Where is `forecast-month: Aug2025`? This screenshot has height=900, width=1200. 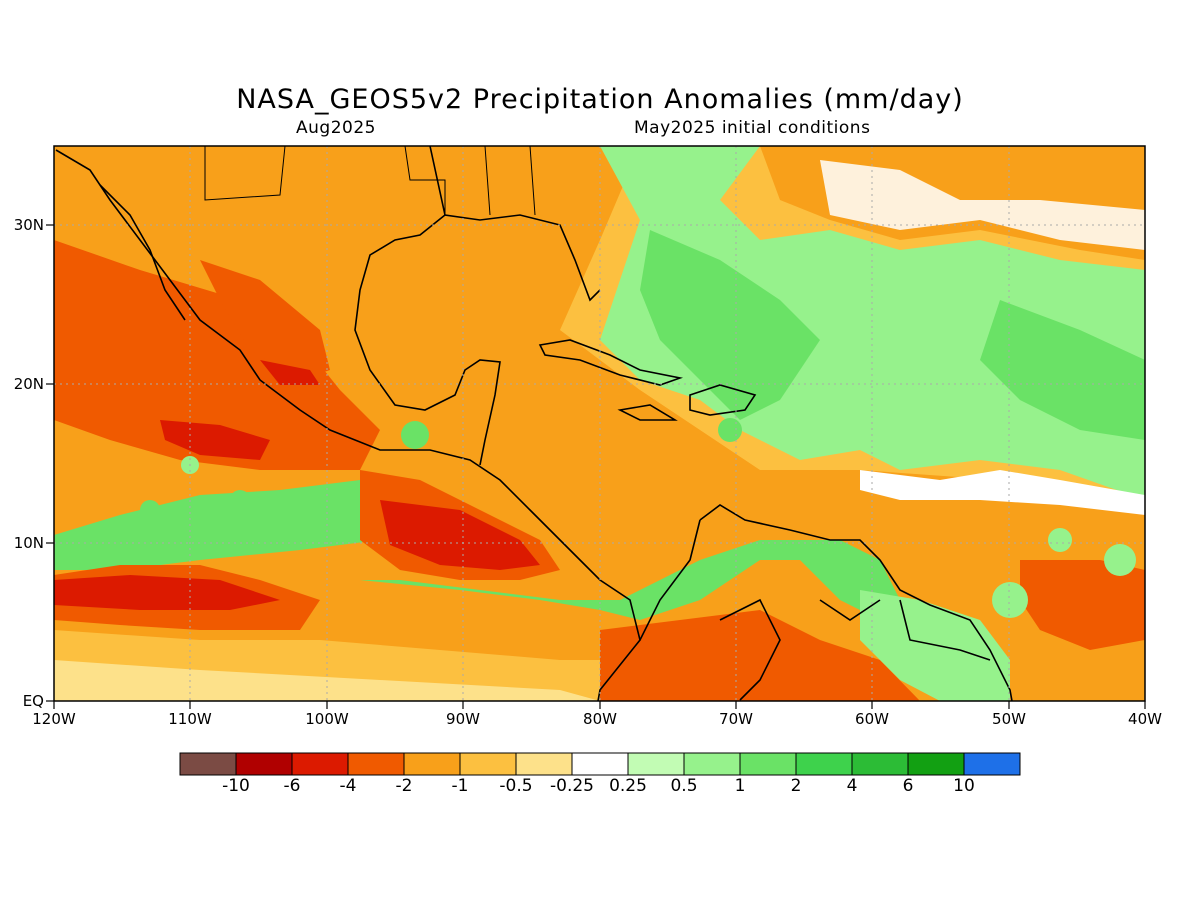 forecast-month: Aug2025 is located at coordinates (336, 128).